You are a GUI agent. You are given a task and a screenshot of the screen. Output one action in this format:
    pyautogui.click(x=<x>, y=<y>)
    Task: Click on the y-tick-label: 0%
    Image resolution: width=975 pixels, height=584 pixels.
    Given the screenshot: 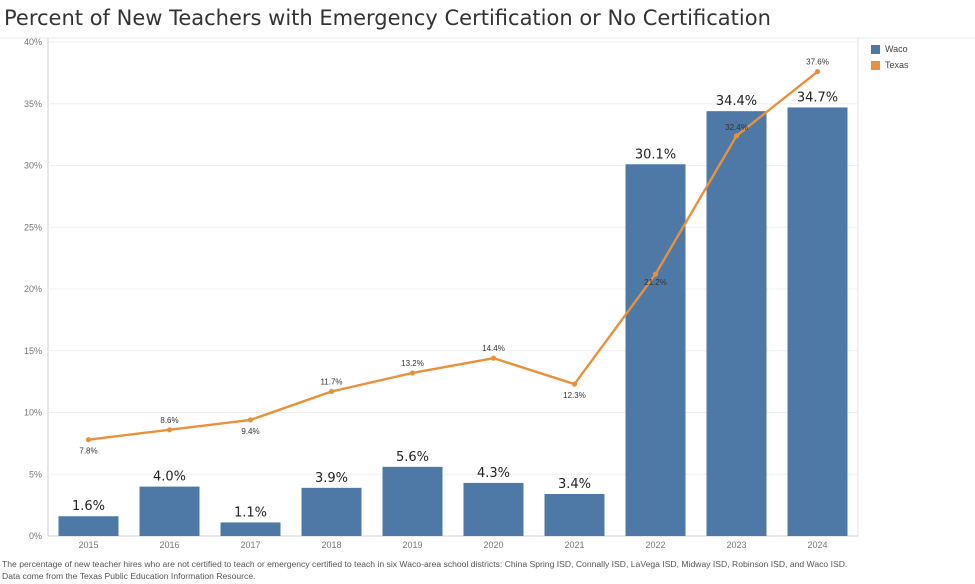 What is the action you would take?
    pyautogui.click(x=35, y=536)
    